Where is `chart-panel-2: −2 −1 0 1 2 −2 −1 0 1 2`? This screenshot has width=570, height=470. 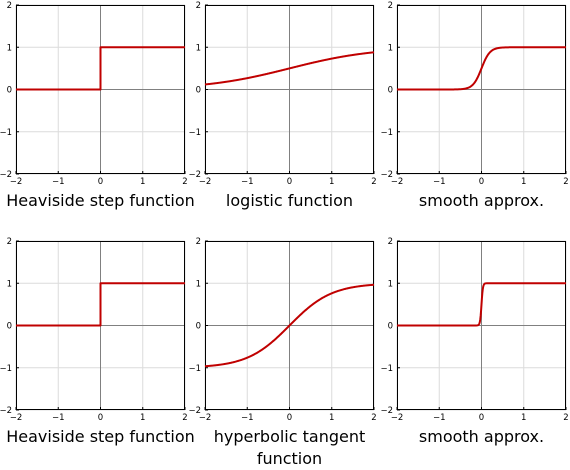
chart-panel-2: −2 −1 0 1 2 −2 −1 0 1 2 is located at coordinates (282, 94).